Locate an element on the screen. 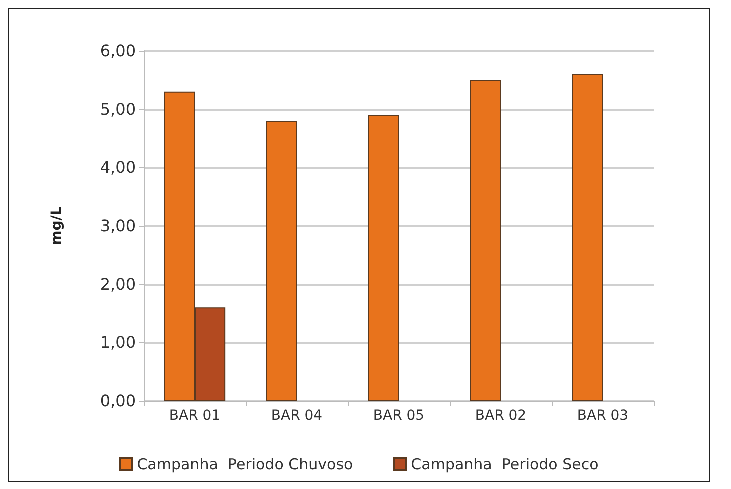 The image size is (731, 489). y-tick-label: 4,00 is located at coordinates (118, 168).